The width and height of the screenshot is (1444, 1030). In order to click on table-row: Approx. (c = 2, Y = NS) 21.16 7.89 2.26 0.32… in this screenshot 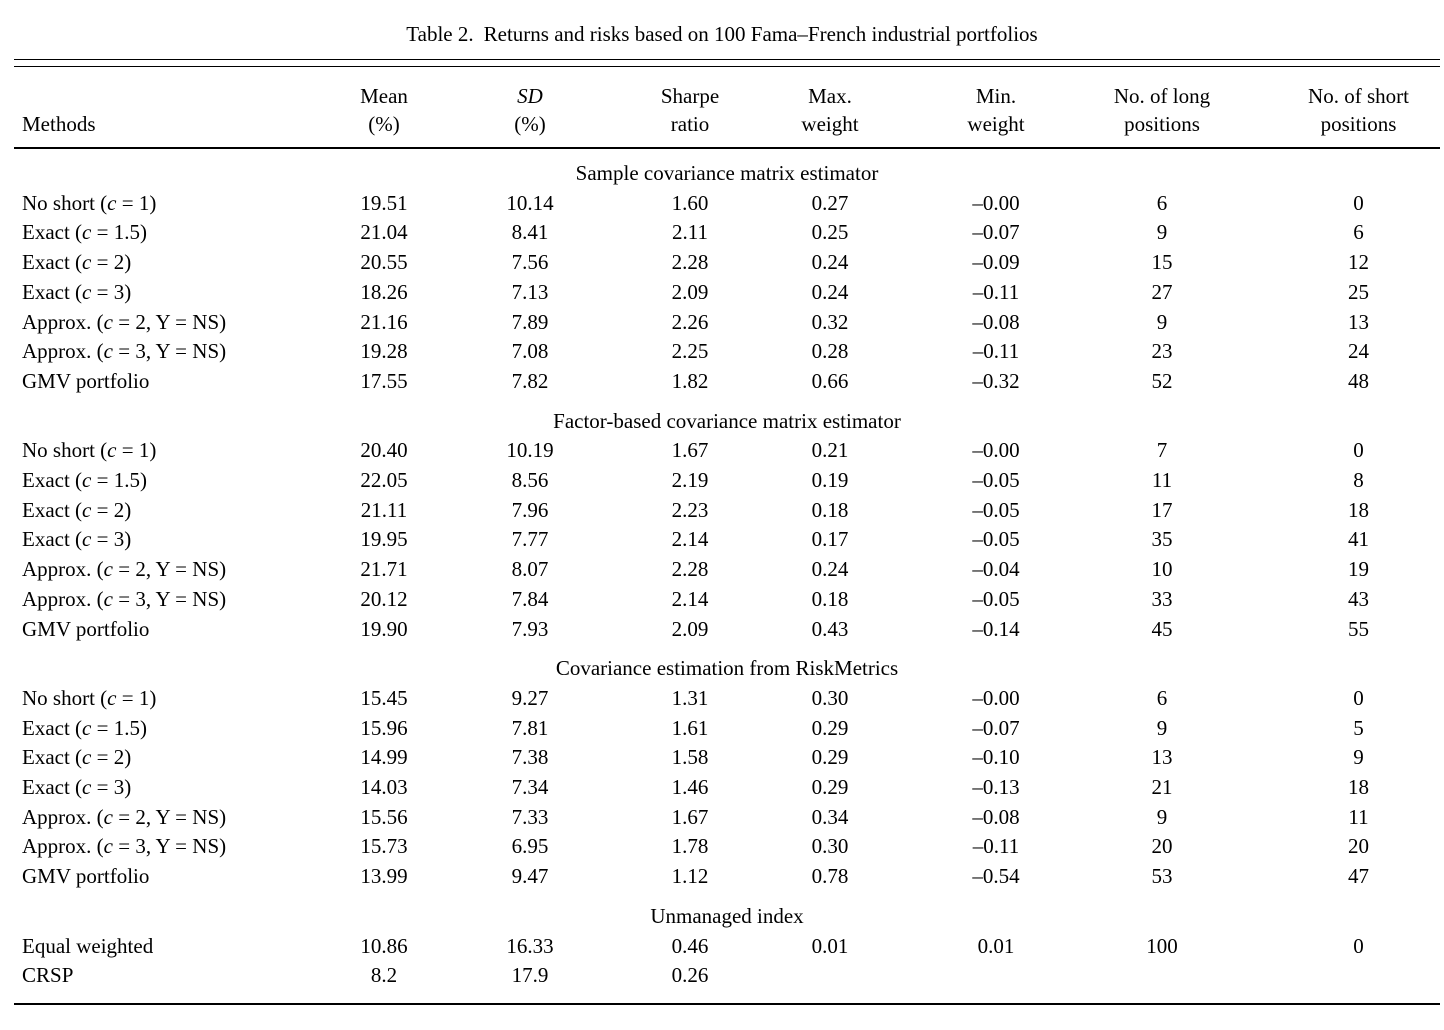, I will do `click(727, 323)`.